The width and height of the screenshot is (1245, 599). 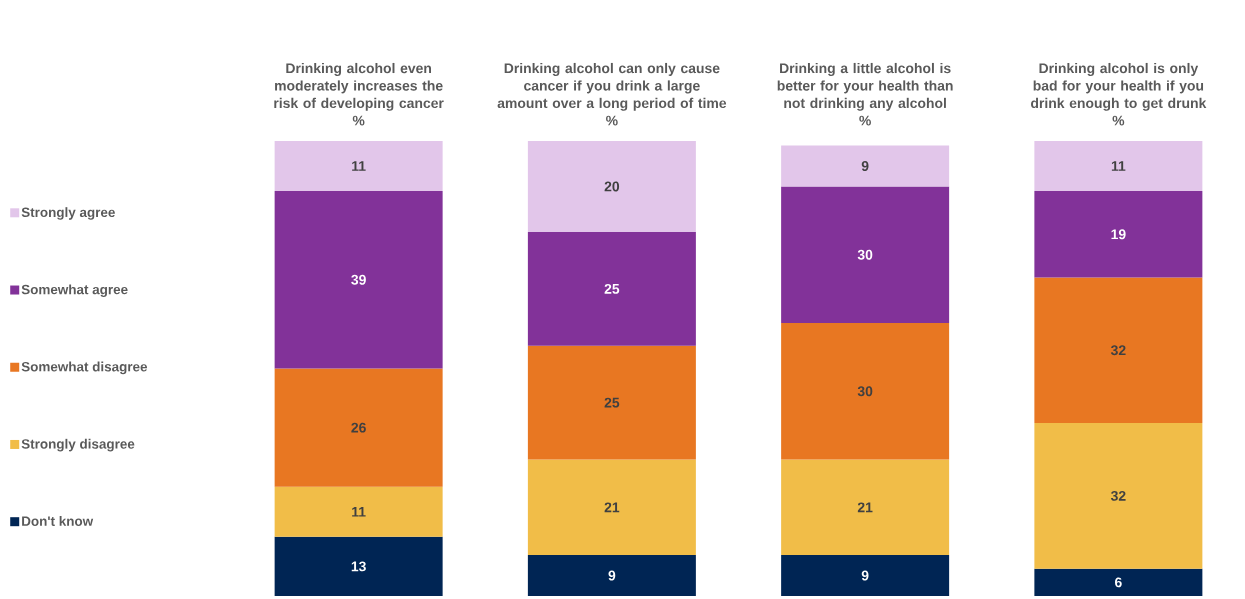 I want to click on data-label: 6, so click(x=1118, y=582).